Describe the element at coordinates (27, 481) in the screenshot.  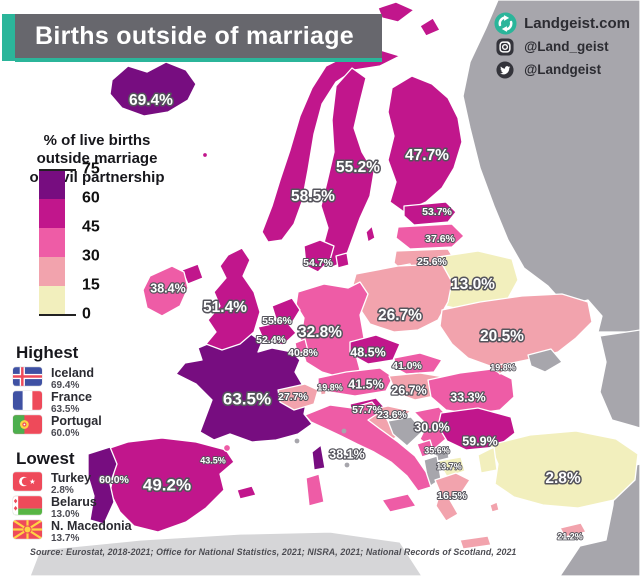
I see `turkey-flag-icon: ★` at that location.